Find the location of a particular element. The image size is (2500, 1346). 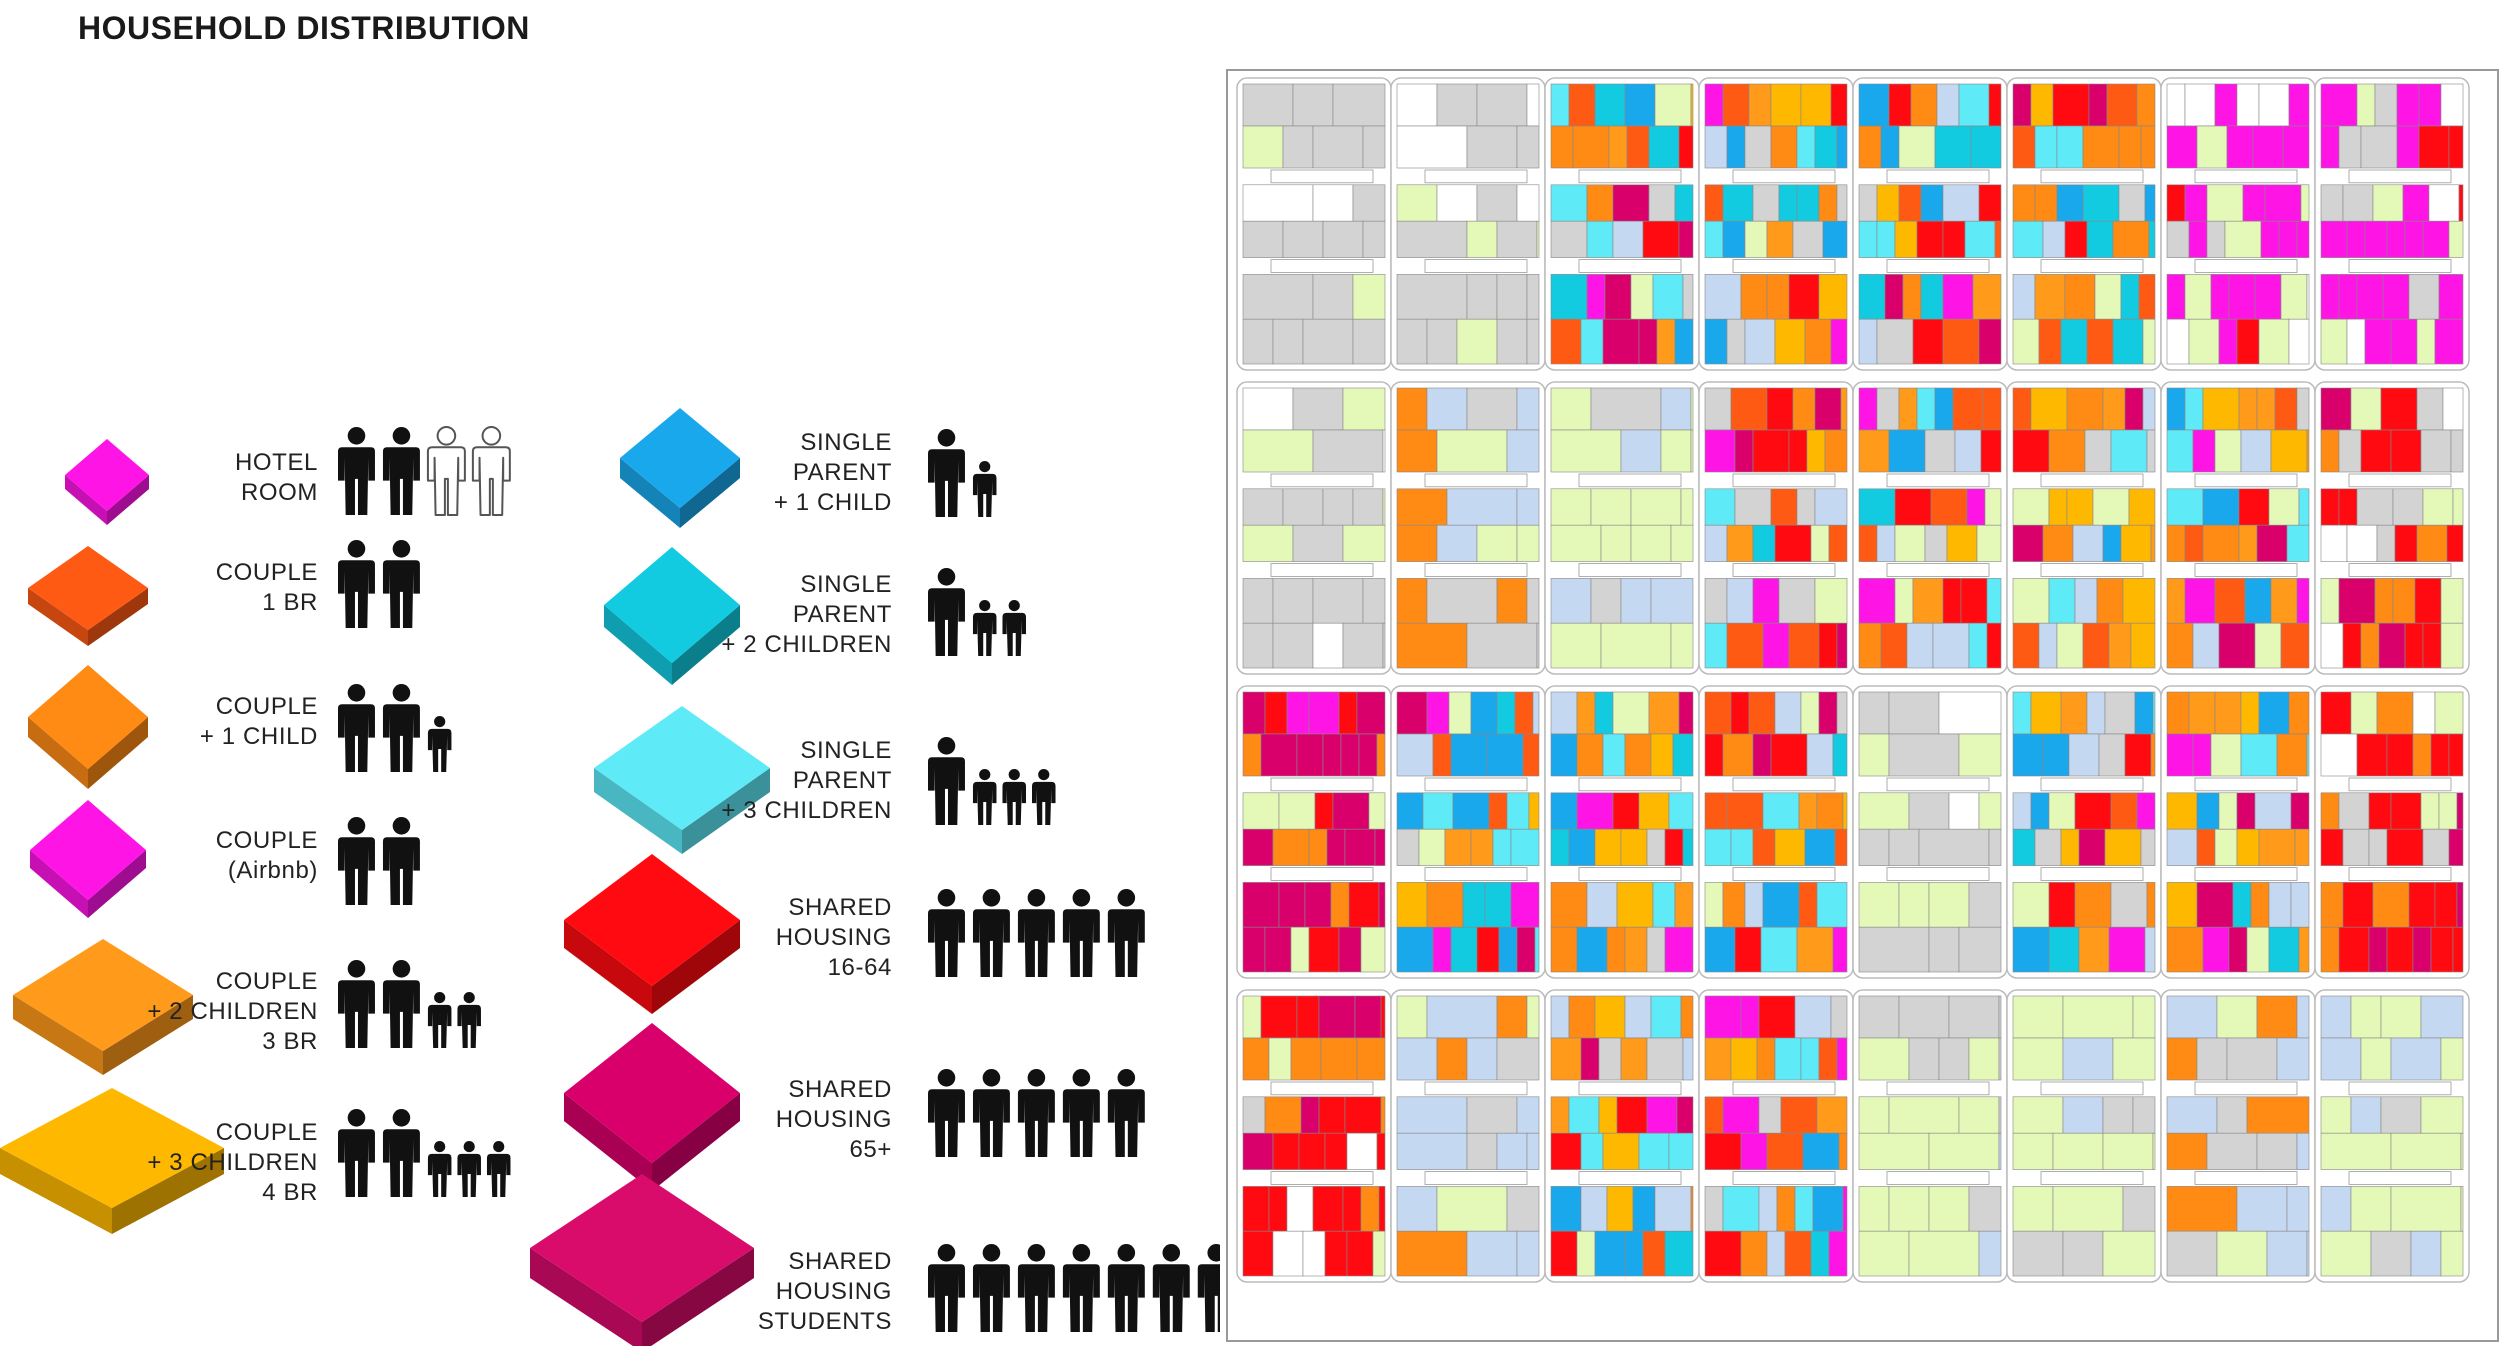

legend-label-single_3children: SINGLE PARENT + 3 CHILDREN is located at coordinates (806, 781).